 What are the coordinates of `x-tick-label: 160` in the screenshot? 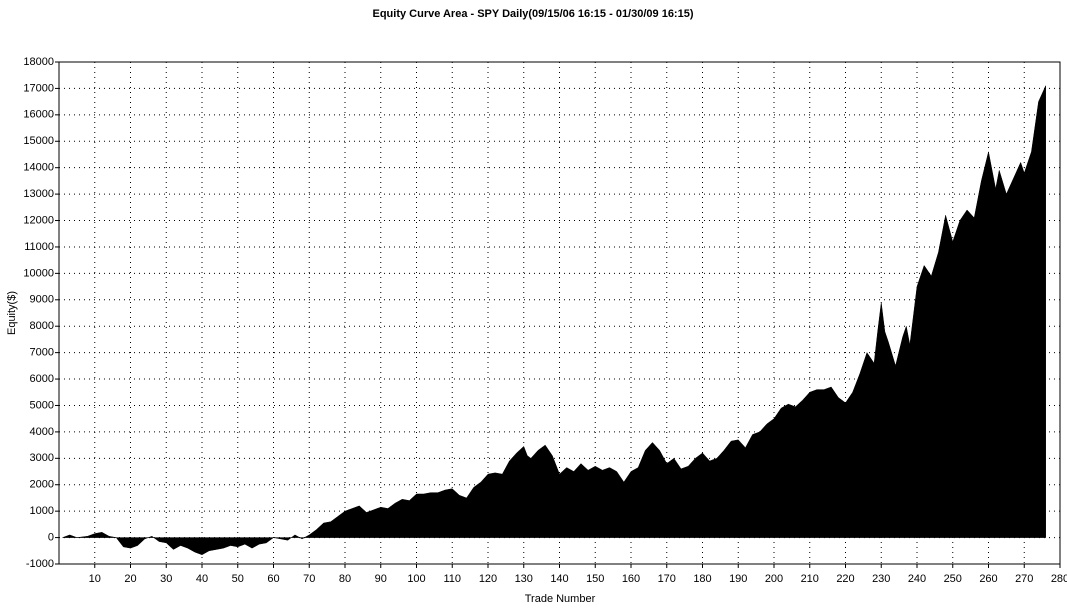 It's located at (631, 579).